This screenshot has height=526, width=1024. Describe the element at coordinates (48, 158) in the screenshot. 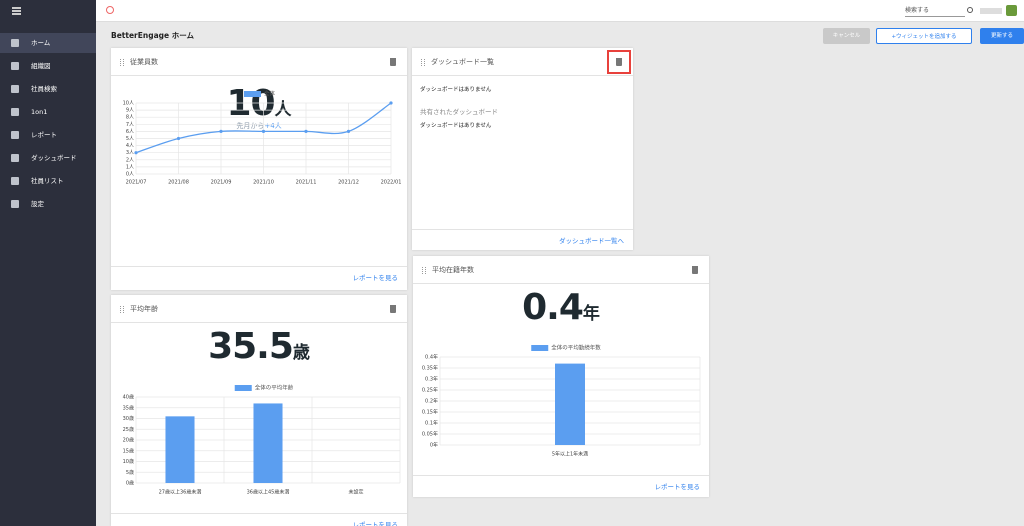

I see `nav-item: ダッシュボード` at that location.